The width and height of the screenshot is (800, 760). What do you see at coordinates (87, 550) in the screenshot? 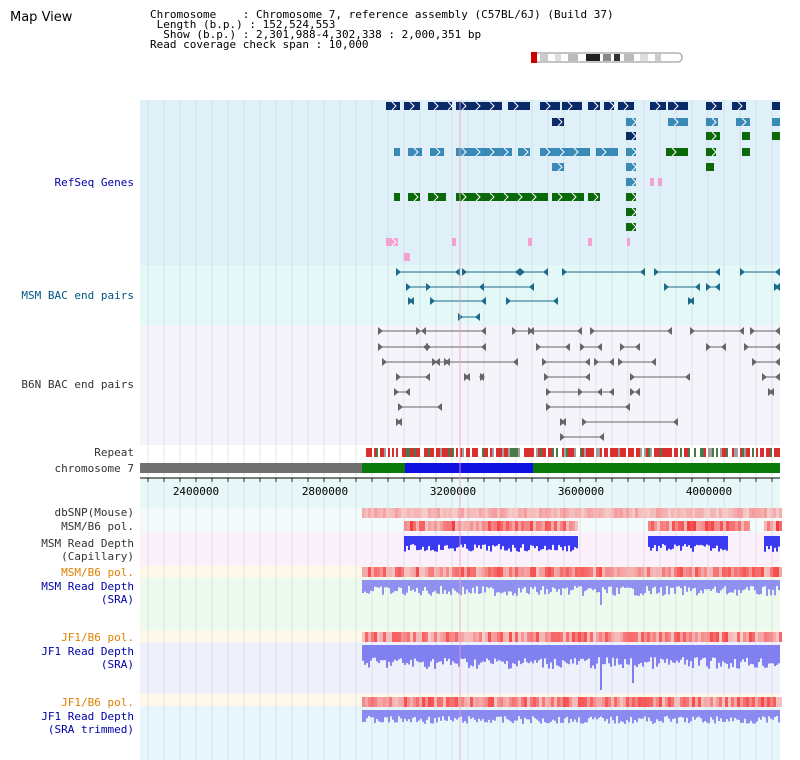
I see `track-label-msm-depth-capillary: MSM Read Depth (Capillary)` at bounding box center [87, 550].